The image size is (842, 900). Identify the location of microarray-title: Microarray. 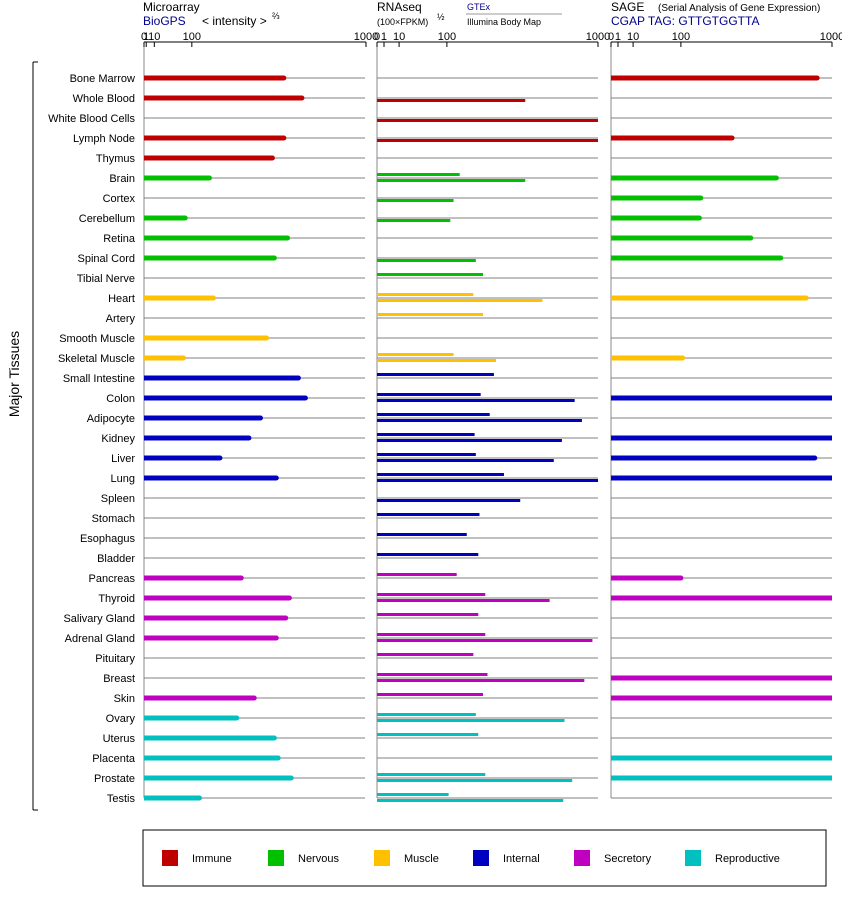
(171, 7).